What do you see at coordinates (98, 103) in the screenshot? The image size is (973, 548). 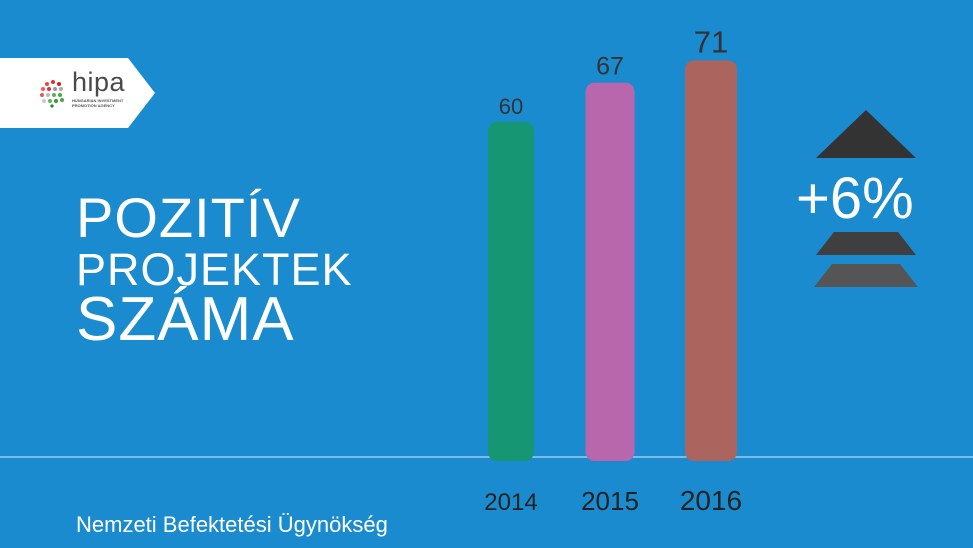 I see `logo-subtitle: HUNGARIAN INVESTMENT PROMOTION AGENCY` at bounding box center [98, 103].